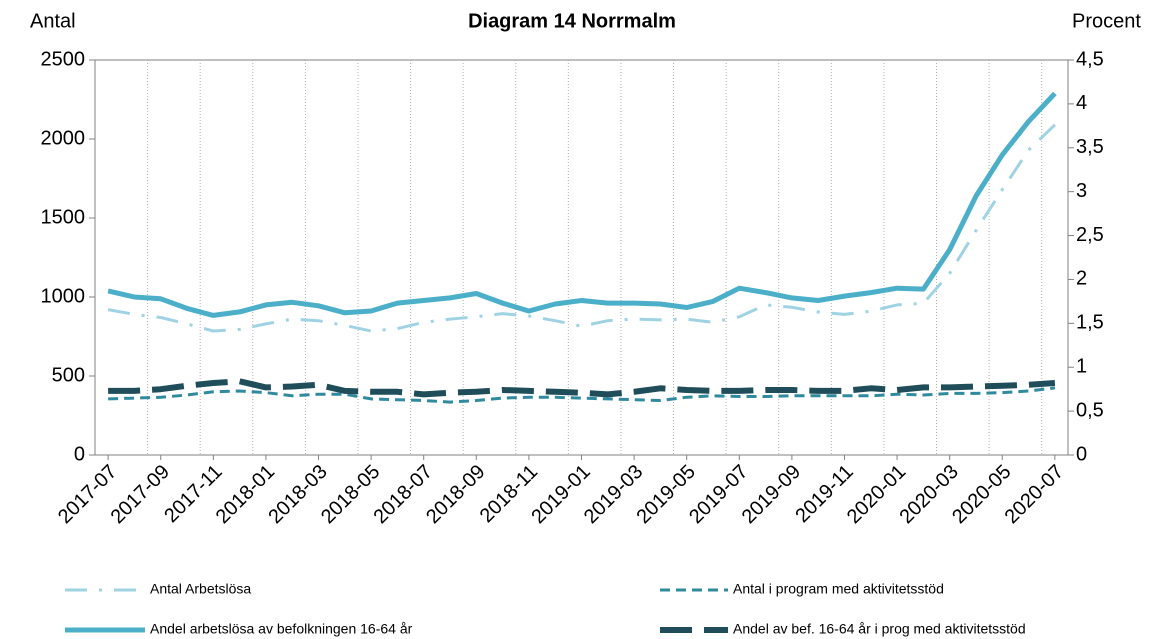 This screenshot has width=1175, height=639. What do you see at coordinates (1090, 235) in the screenshot?
I see `y2-tick-label: 2,5` at bounding box center [1090, 235].